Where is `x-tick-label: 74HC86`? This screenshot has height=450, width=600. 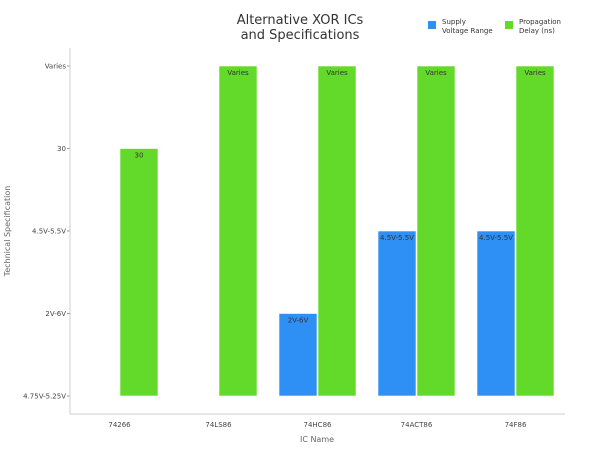
x-tick-label: 74HC86 is located at coordinates (318, 425).